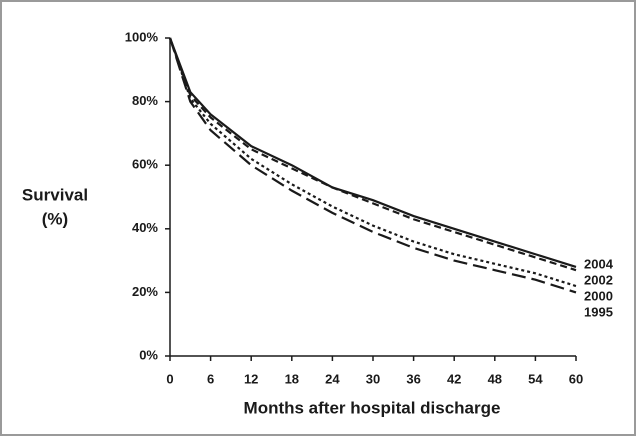  I want to click on y-axis-title: (%), so click(55, 218).